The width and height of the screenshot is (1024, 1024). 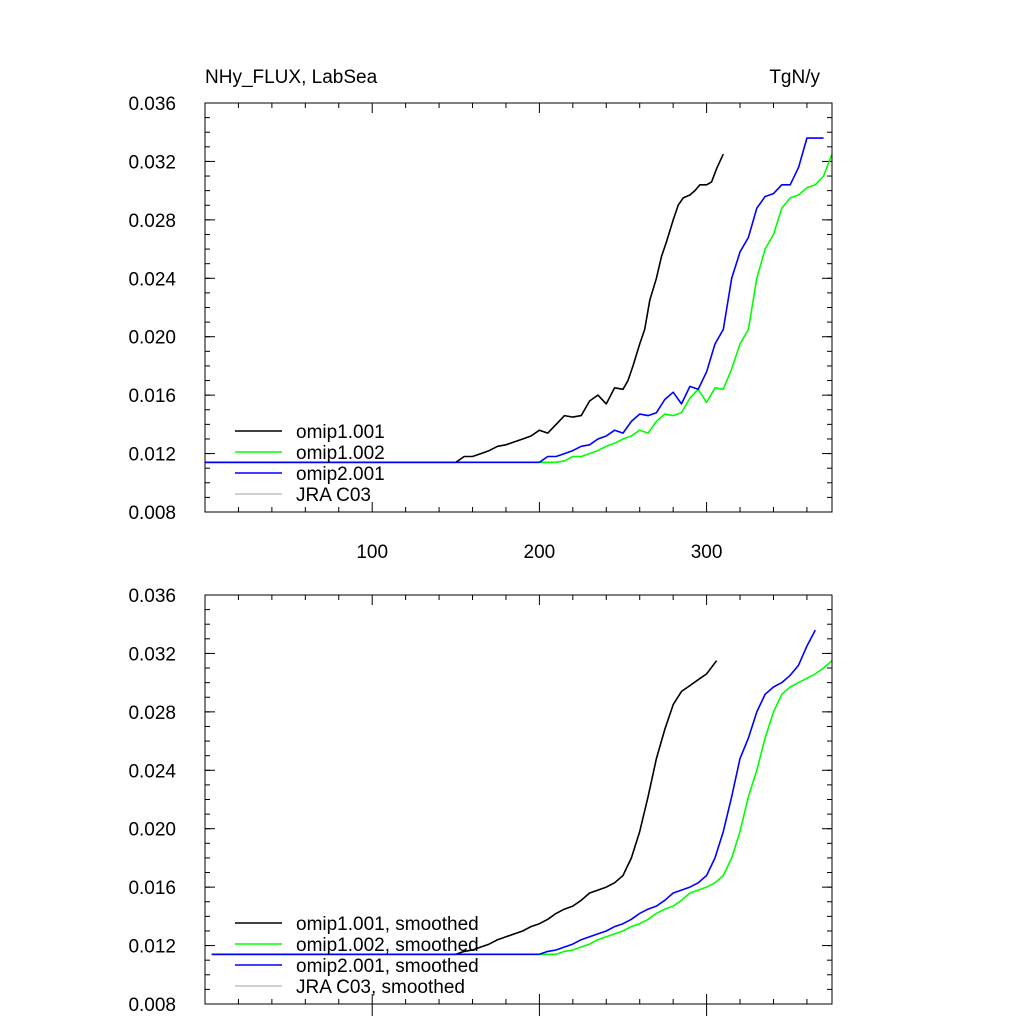 I want to click on legend-label: omip2.001, smoothed, so click(x=387, y=966).